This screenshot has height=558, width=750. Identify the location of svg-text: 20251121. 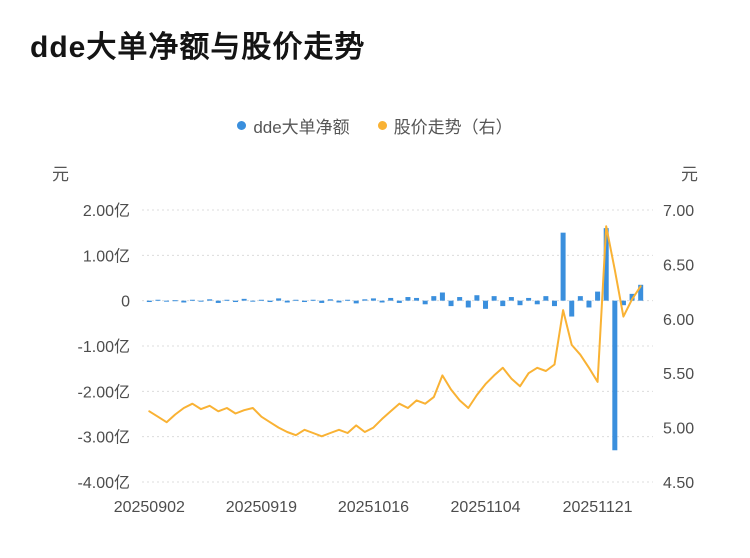
(598, 507).